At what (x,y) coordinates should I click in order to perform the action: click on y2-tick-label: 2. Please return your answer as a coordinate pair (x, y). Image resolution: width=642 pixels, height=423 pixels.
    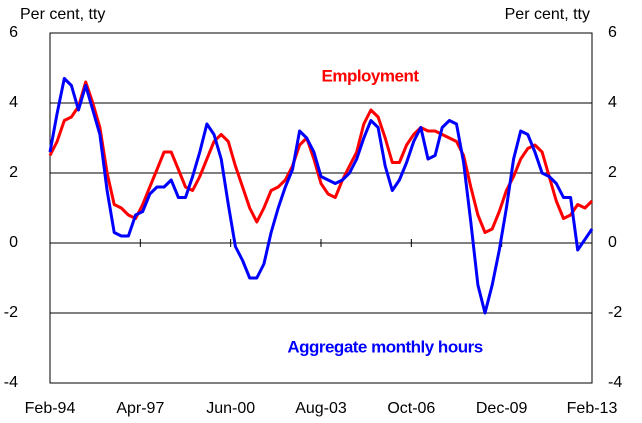
    Looking at the image, I should click on (612, 172).